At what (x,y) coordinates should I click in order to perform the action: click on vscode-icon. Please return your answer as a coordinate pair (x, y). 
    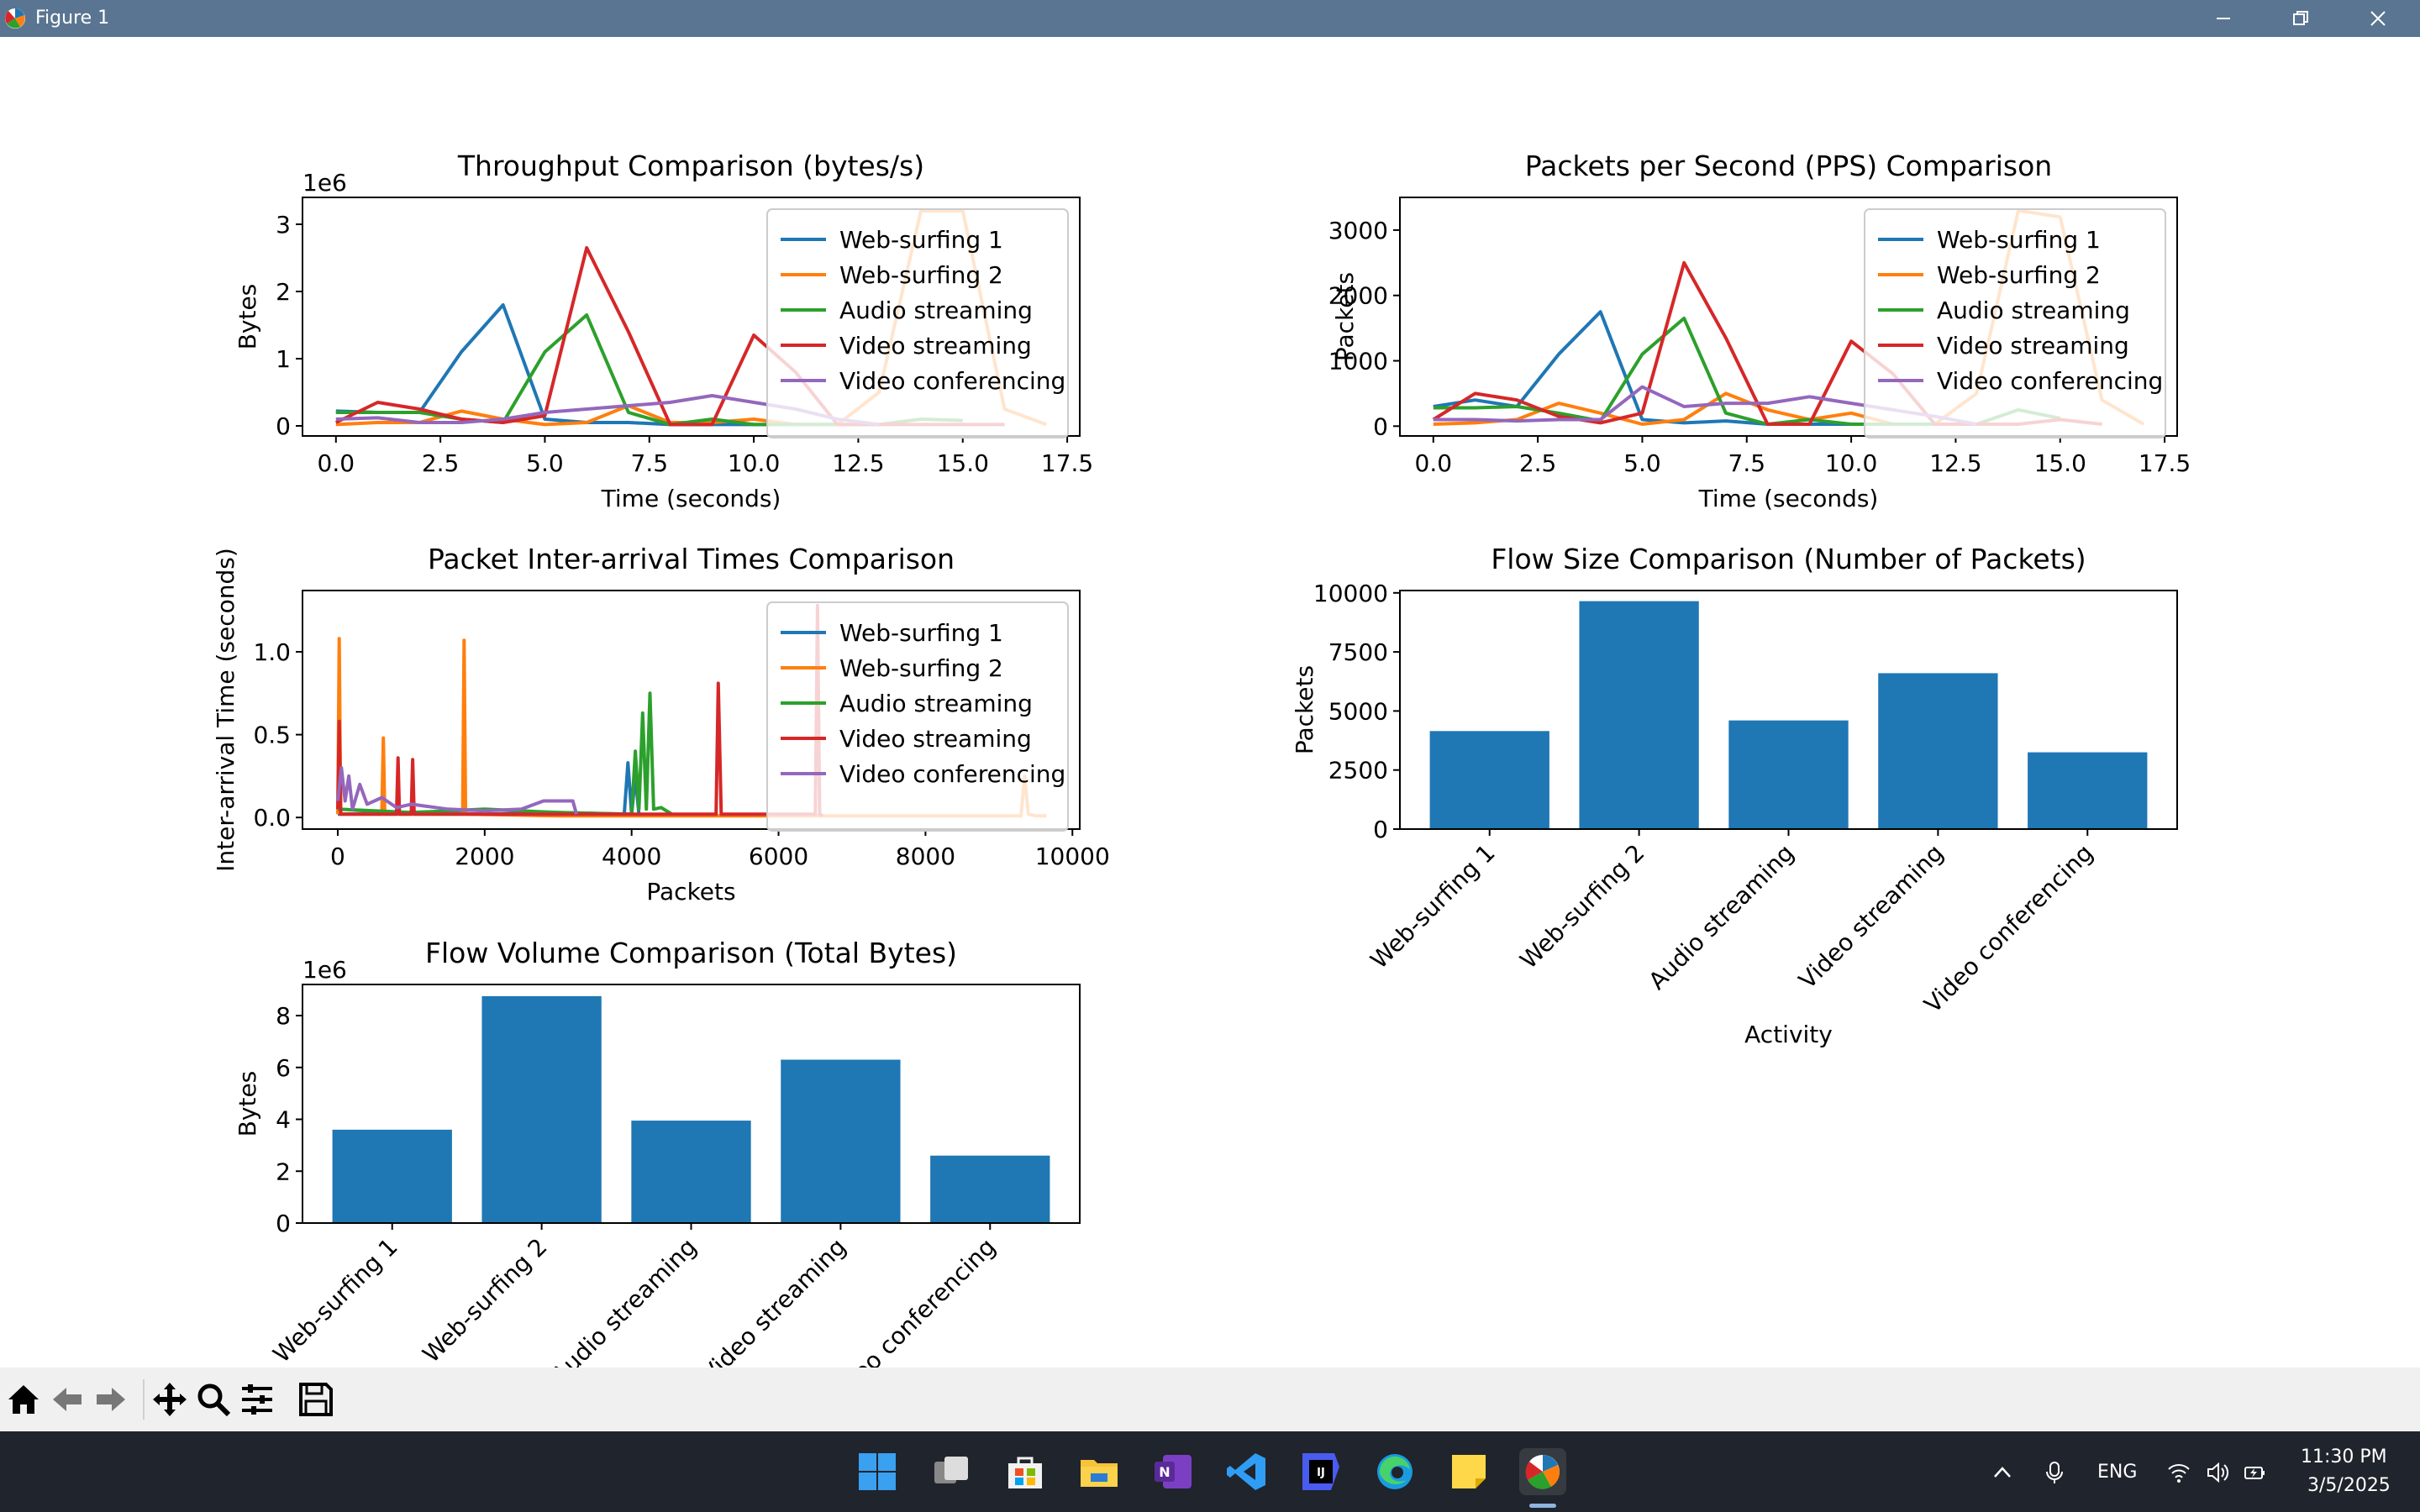
    Looking at the image, I should click on (1246, 1471).